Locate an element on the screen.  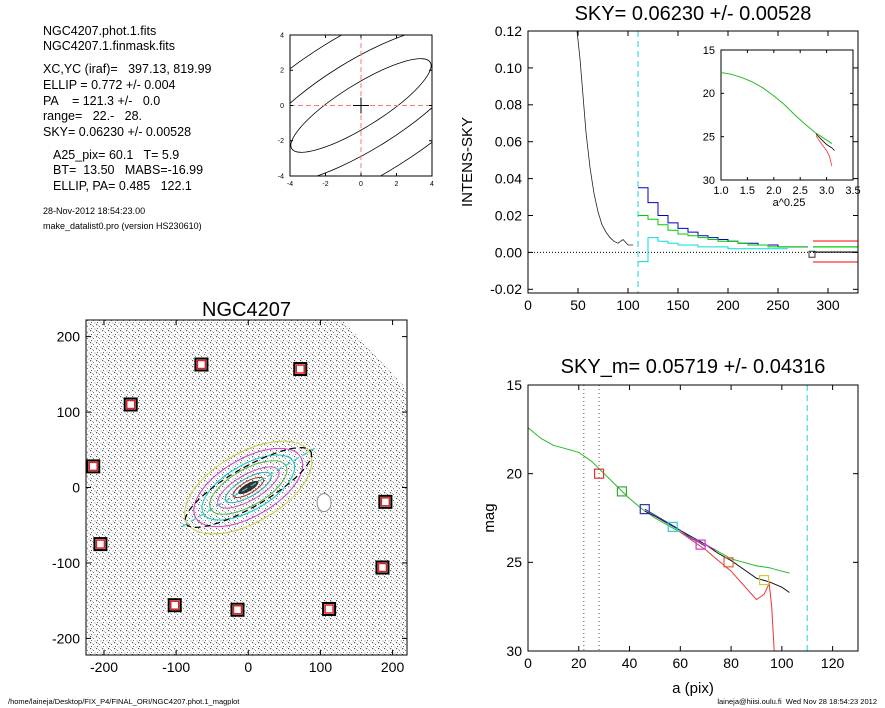
mag-red-series is located at coordinates (727, 591).